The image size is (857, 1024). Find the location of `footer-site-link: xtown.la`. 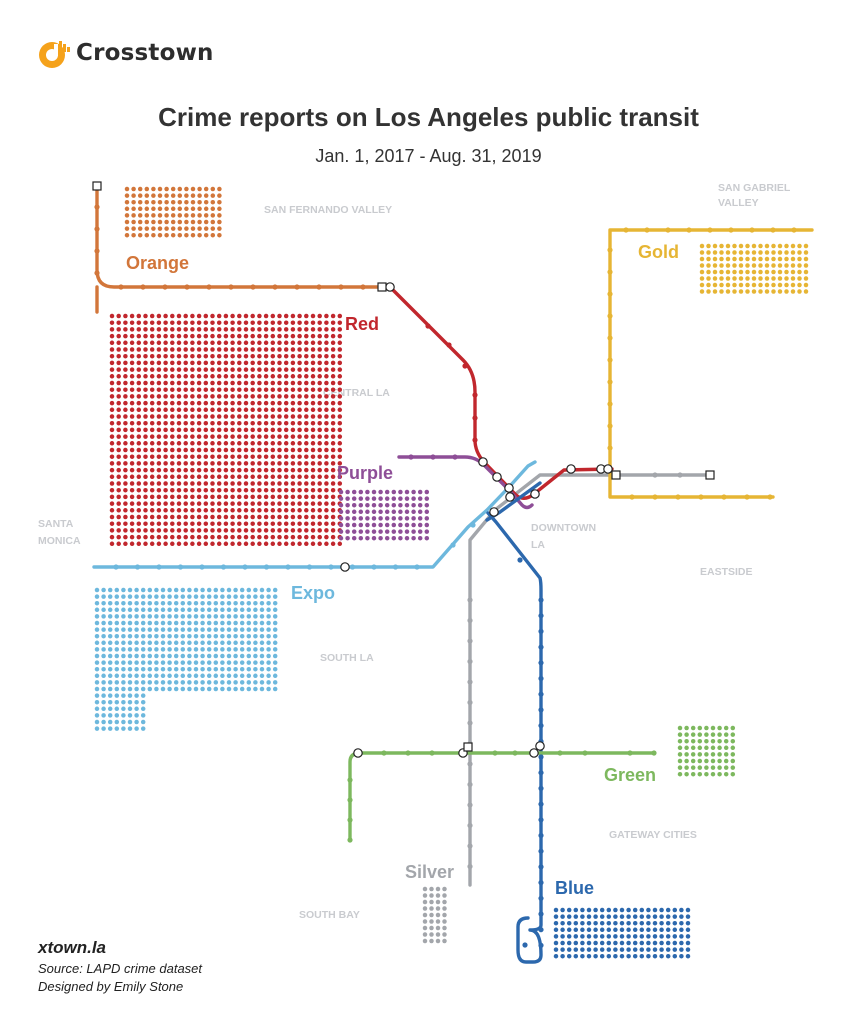

footer-site-link: xtown.la is located at coordinates (72, 947).